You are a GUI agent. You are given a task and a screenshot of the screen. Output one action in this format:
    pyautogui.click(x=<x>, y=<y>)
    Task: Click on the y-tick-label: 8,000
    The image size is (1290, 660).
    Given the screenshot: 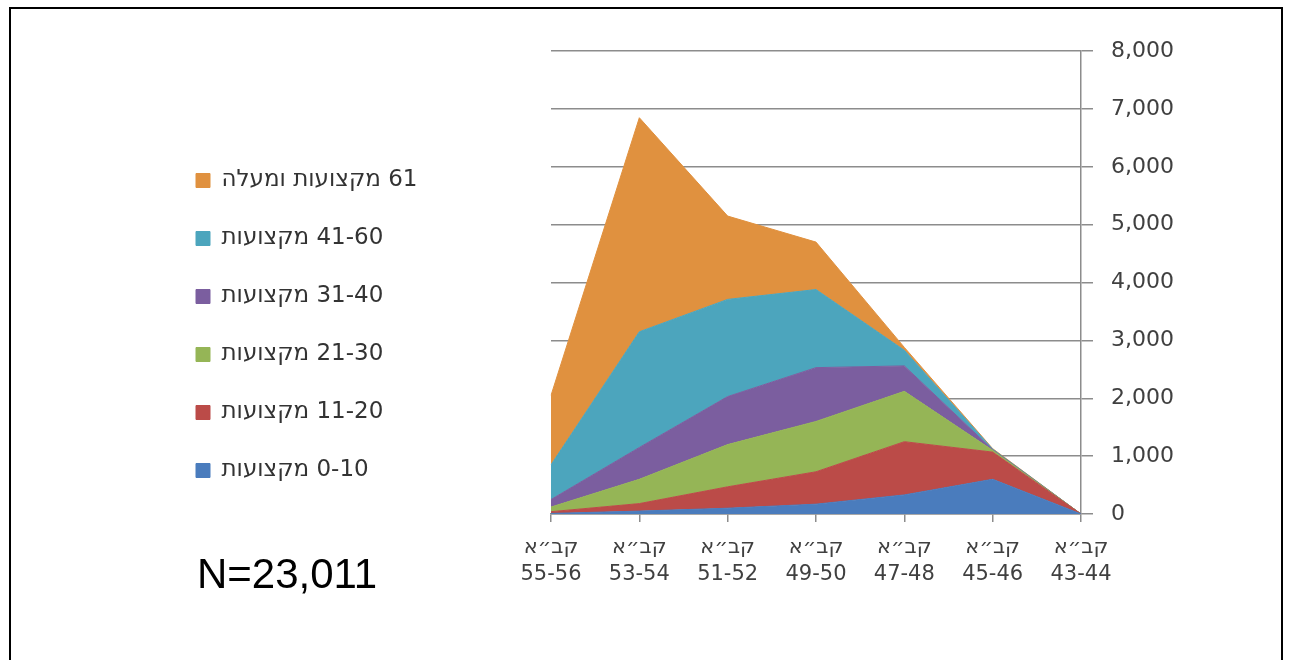 What is the action you would take?
    pyautogui.click(x=1142, y=49)
    